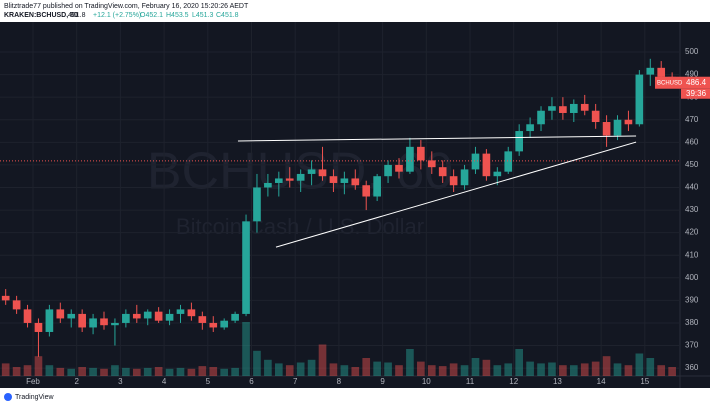 The width and height of the screenshot is (710, 406). What do you see at coordinates (670, 83) in the screenshot?
I see `tag-symbol: BCHUSD` at bounding box center [670, 83].